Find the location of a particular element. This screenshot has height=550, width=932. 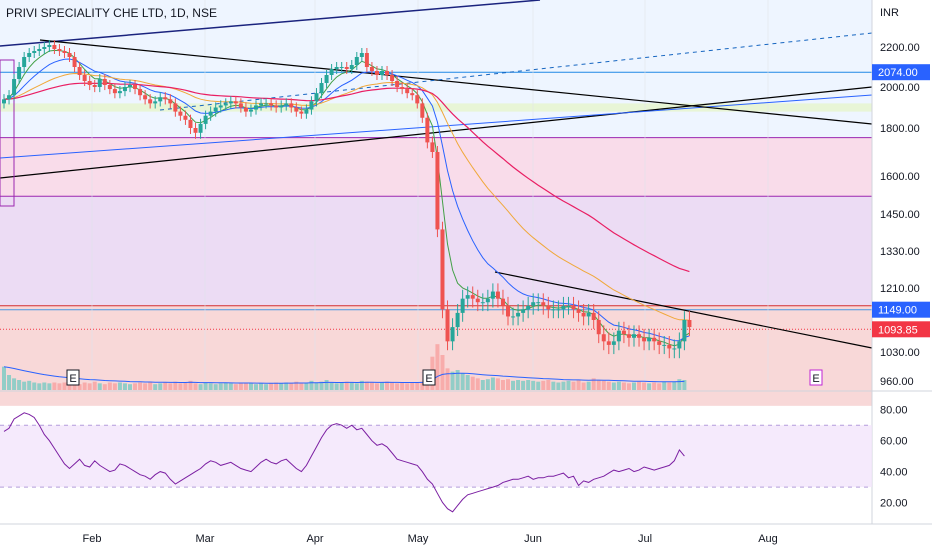

price-callout-label: 1149.00 is located at coordinates (897, 311).